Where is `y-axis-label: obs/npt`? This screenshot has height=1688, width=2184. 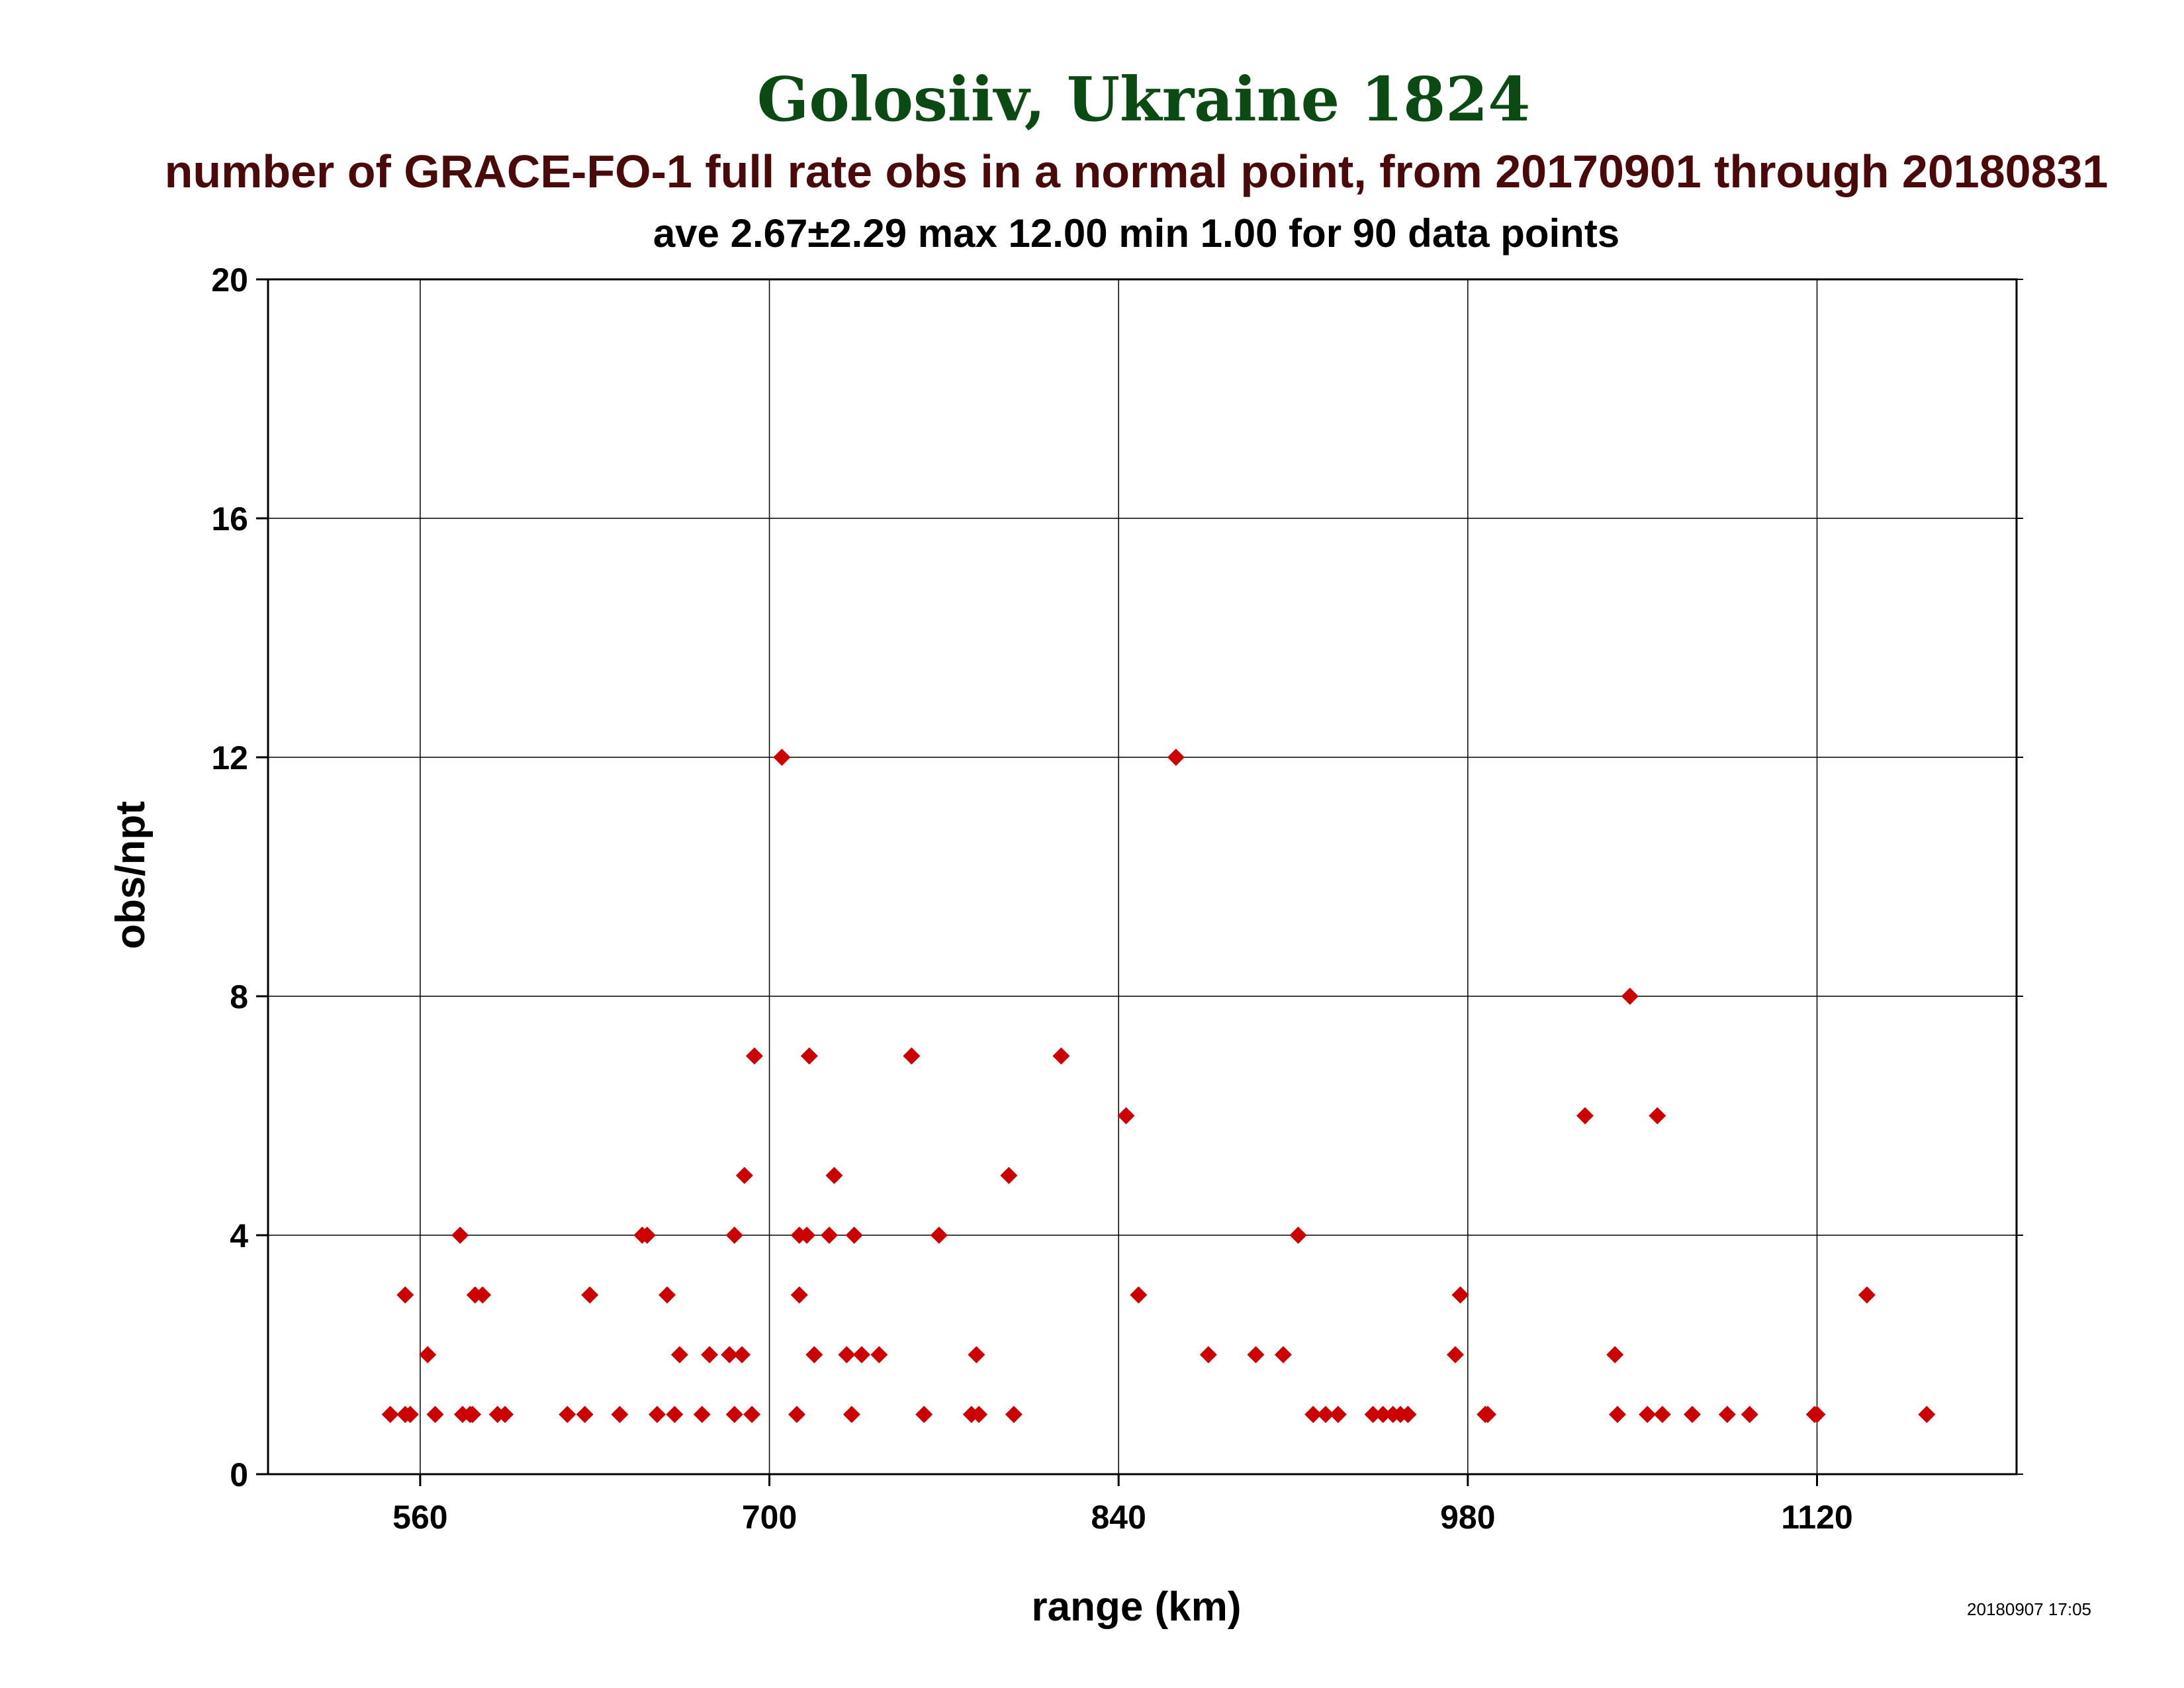 y-axis-label: obs/npt is located at coordinates (131, 875).